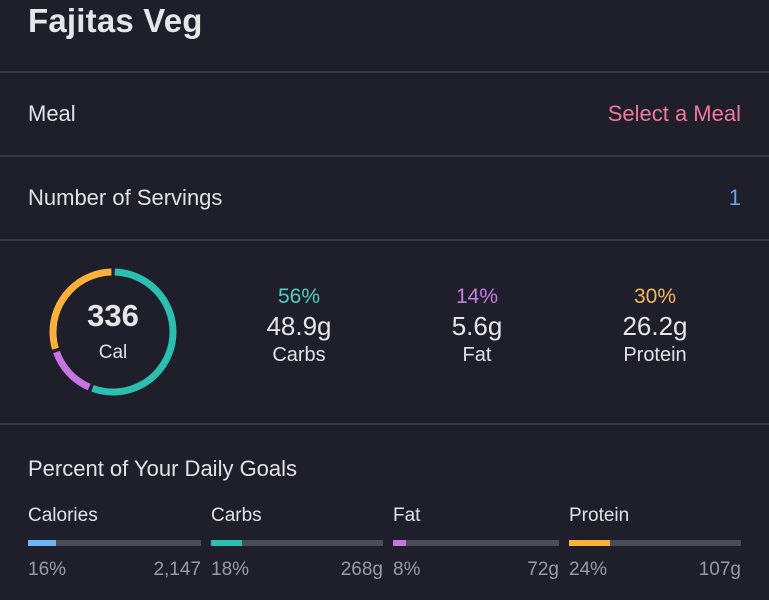 This screenshot has height=600, width=769. I want to click on macro-percent: 14%, so click(477, 296).